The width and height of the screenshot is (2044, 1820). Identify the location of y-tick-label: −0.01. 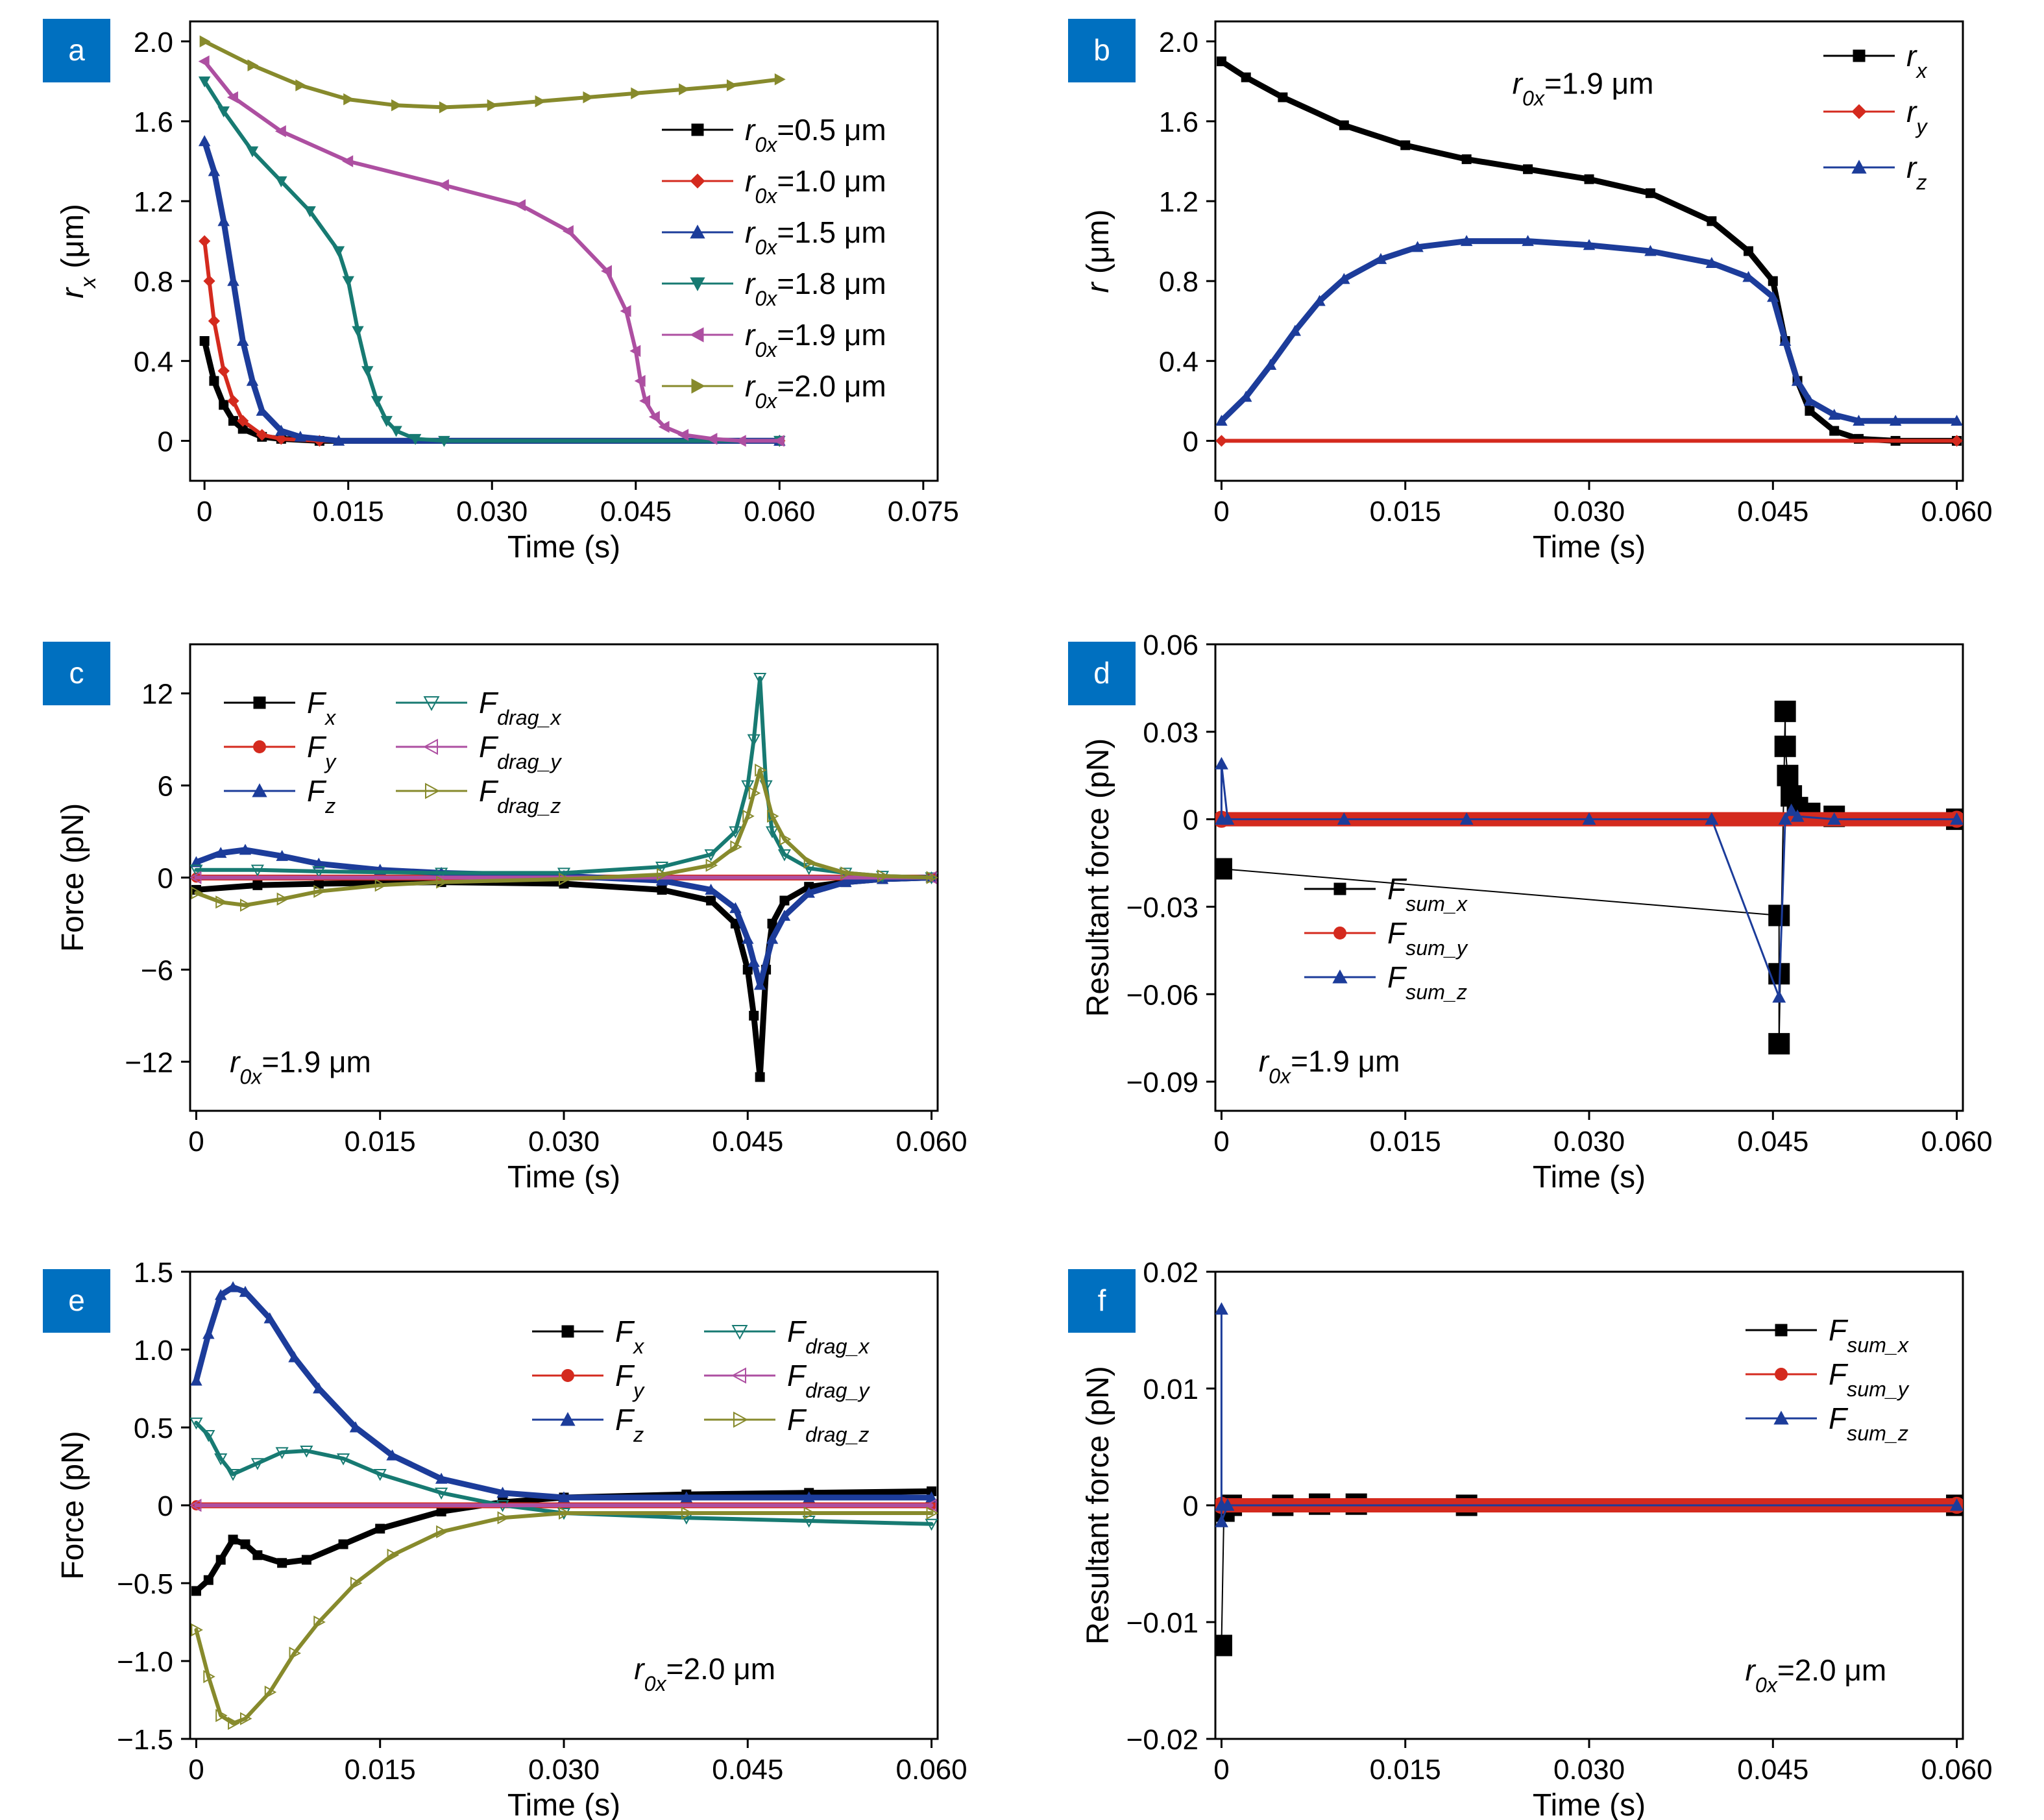
(1162, 1623).